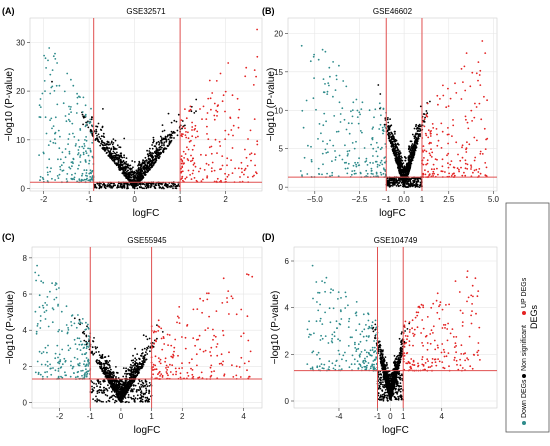  I want to click on y-tick-label: 0, so click(281, 187).